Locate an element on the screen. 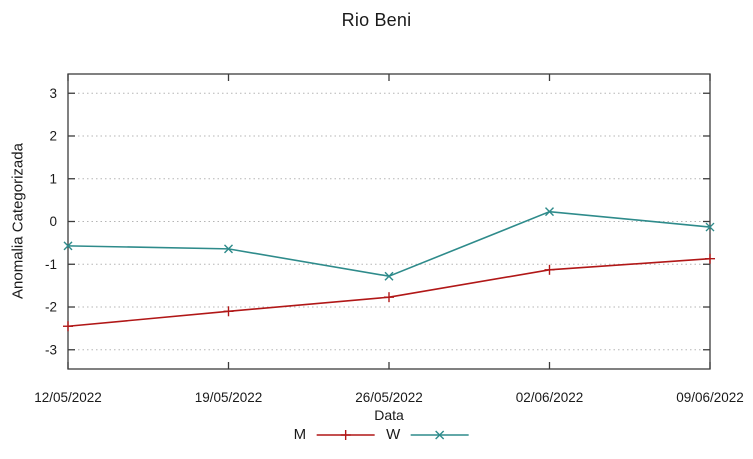 The image size is (753, 459). x-tick-label: 02/06/2022 is located at coordinates (550, 397).